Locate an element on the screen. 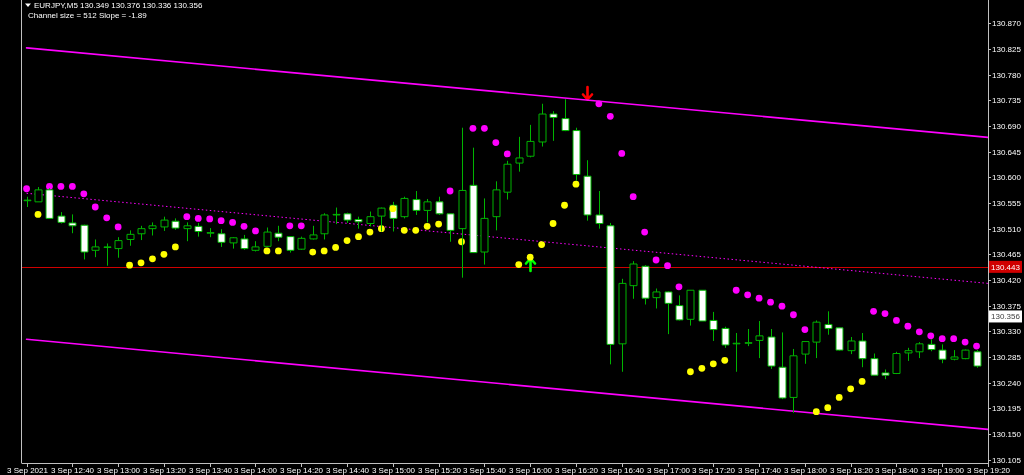 The height and width of the screenshot is (475, 1024). x-tick-label: 3 Sep 13:00 is located at coordinates (118, 470).